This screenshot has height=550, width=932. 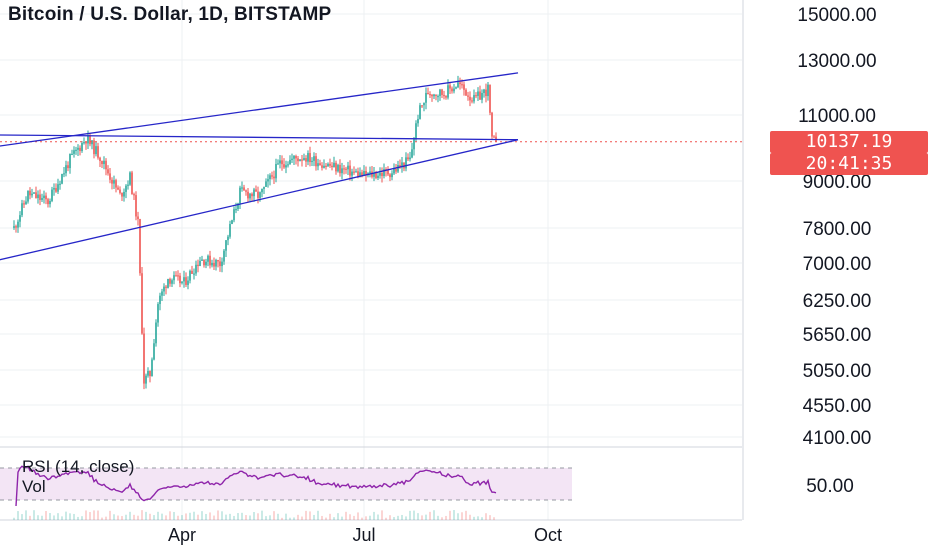 I want to click on price-tick-label: 5050.00, so click(x=837, y=371).